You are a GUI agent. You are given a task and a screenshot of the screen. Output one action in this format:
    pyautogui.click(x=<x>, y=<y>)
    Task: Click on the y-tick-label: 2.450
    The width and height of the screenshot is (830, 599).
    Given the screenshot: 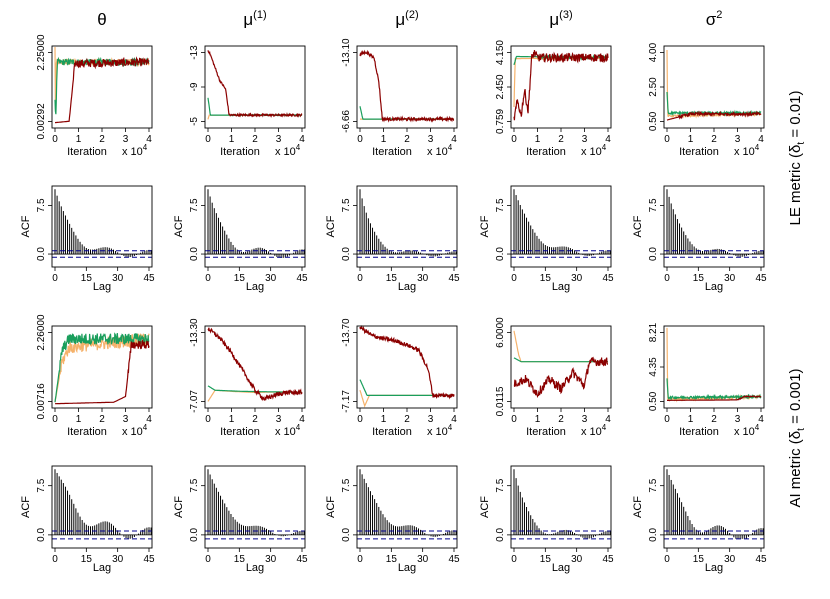 What is the action you would take?
    pyautogui.click(x=500, y=86)
    